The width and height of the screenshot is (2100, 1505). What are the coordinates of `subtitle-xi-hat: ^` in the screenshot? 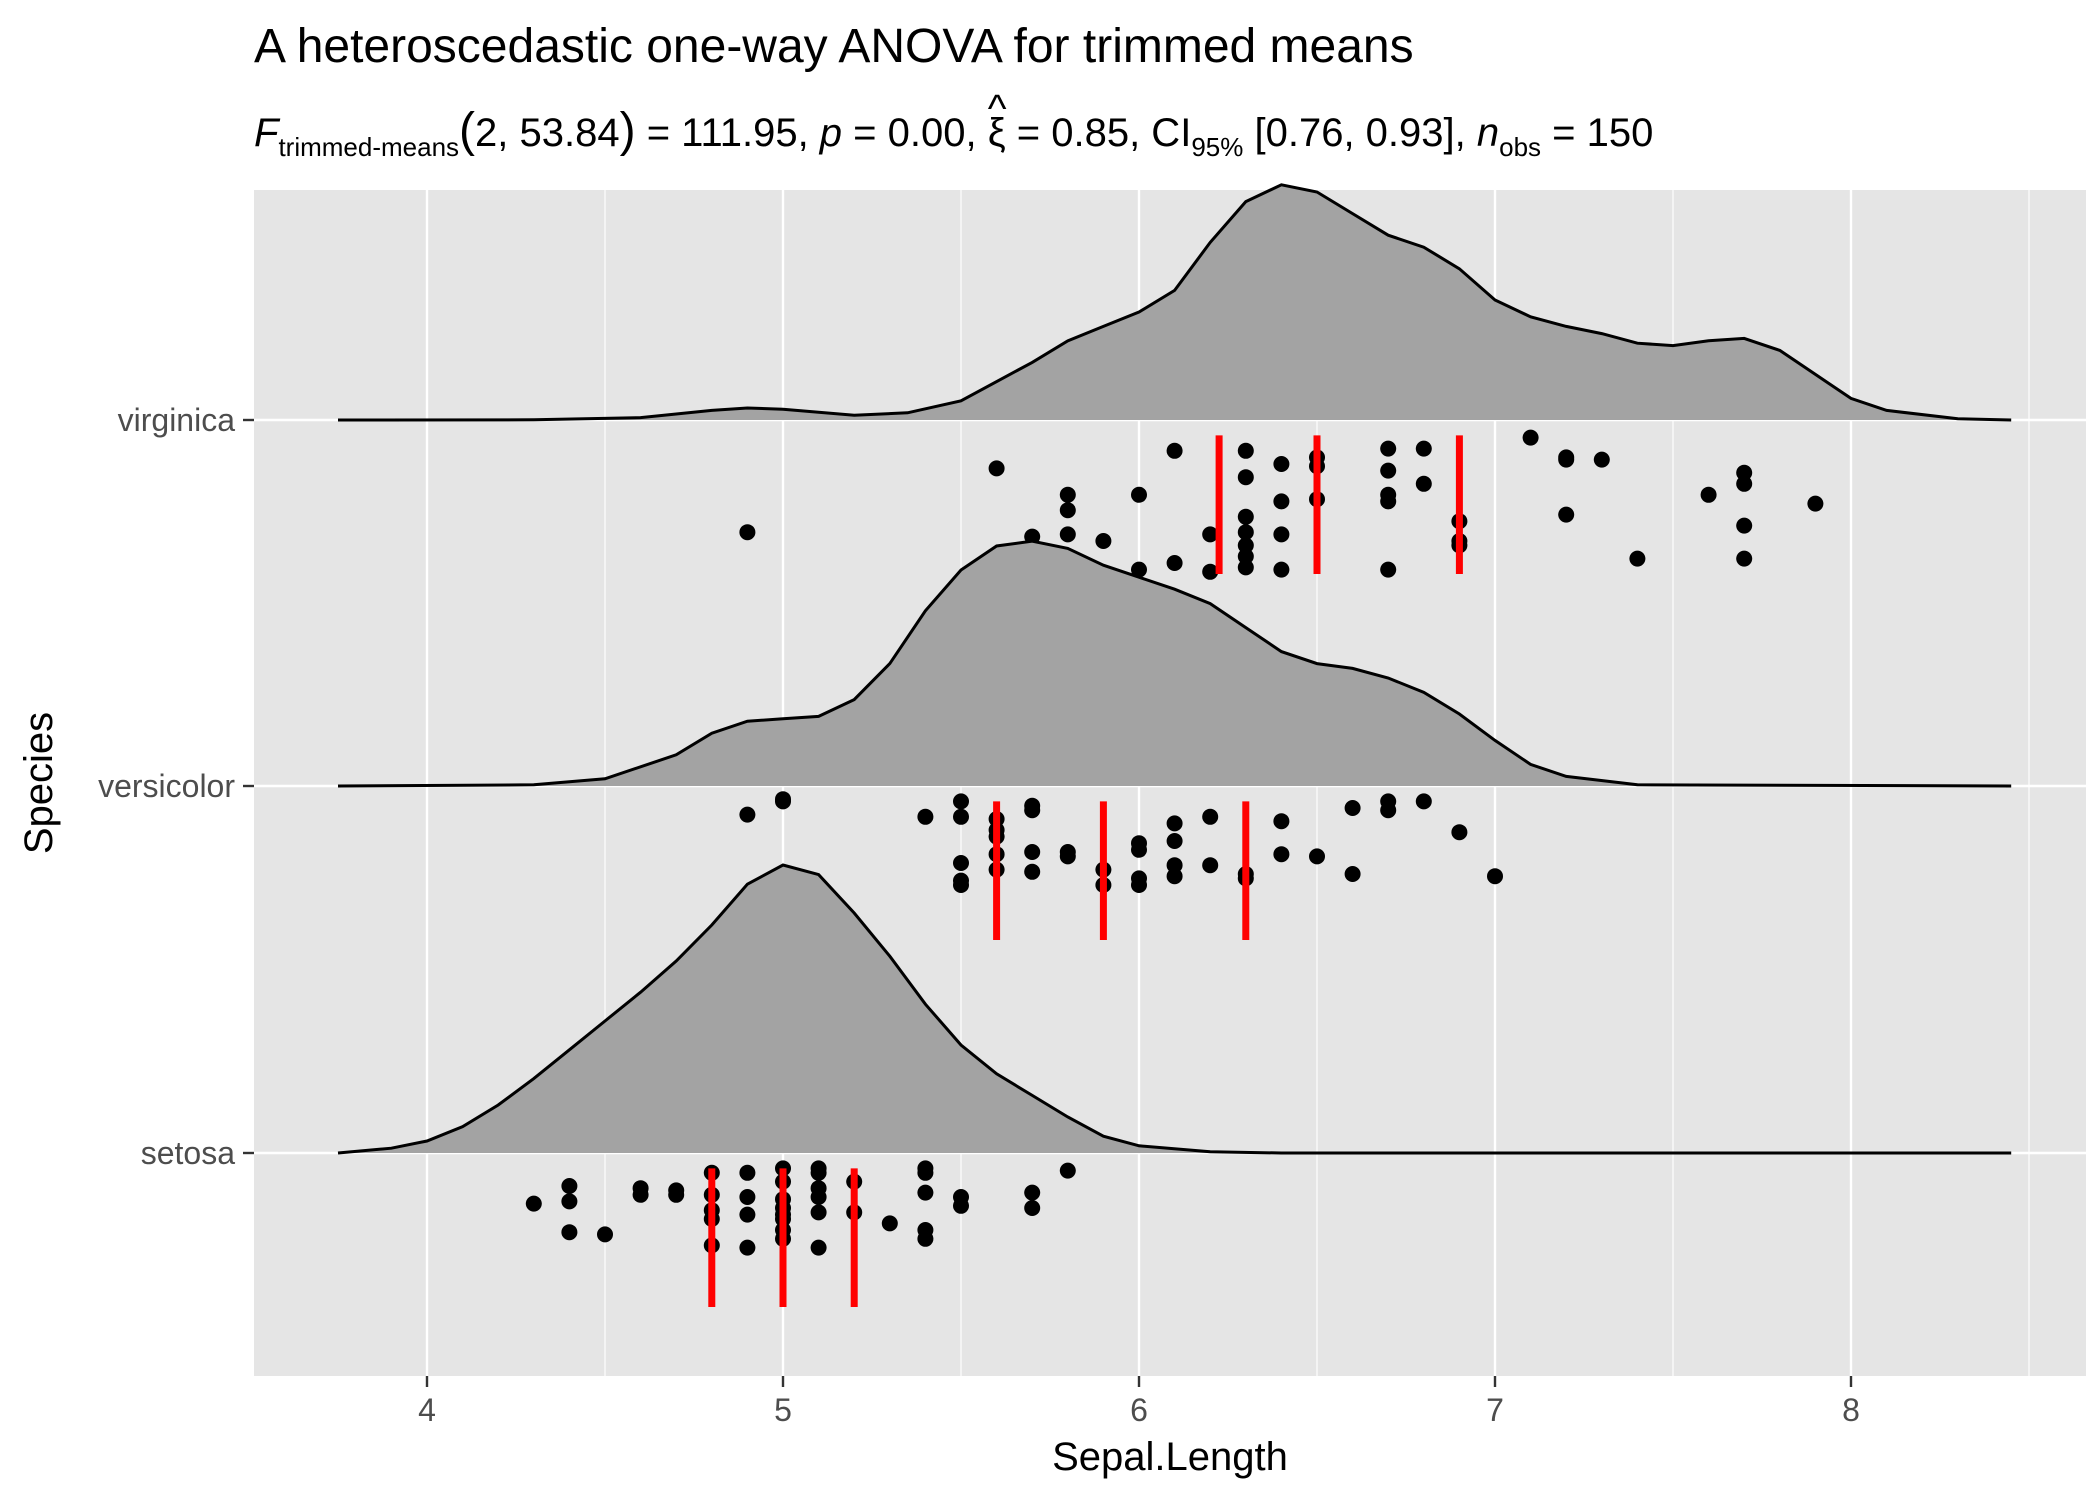 It's located at (997, 109).